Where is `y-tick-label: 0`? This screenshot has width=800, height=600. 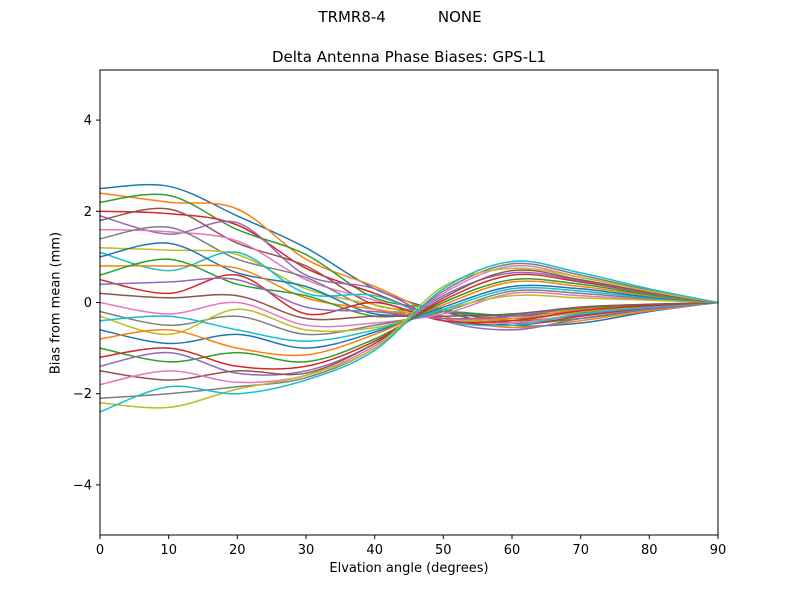
y-tick-label: 0 is located at coordinates (88, 303).